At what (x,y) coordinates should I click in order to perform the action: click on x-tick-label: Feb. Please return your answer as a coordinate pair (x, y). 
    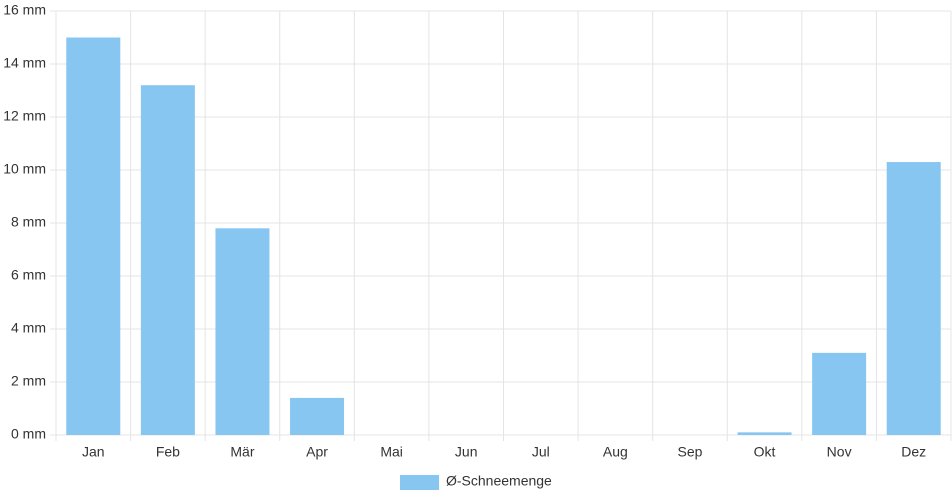
    Looking at the image, I should click on (168, 452).